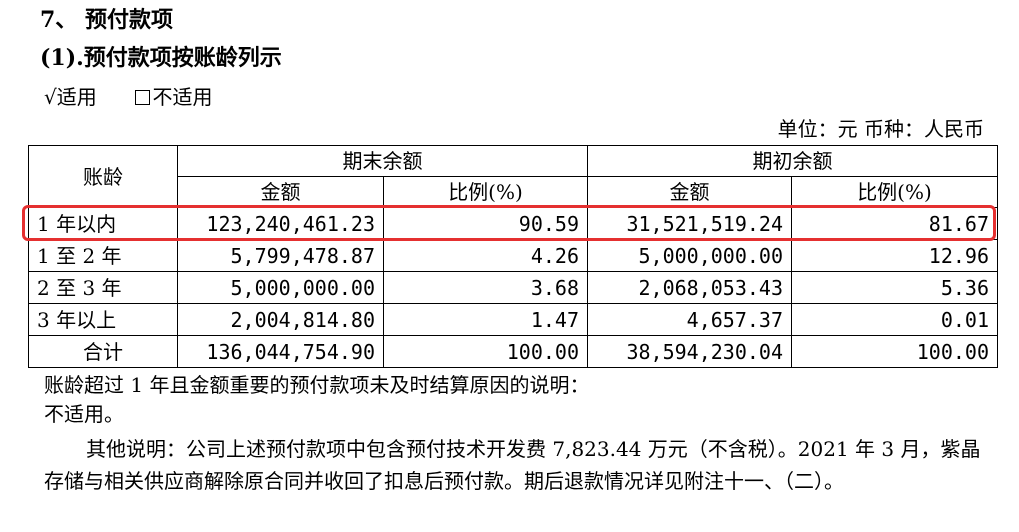 The image size is (1019, 532). Describe the element at coordinates (485, 319) in the screenshot. I see `end-ratio-cell: 1.47` at that location.